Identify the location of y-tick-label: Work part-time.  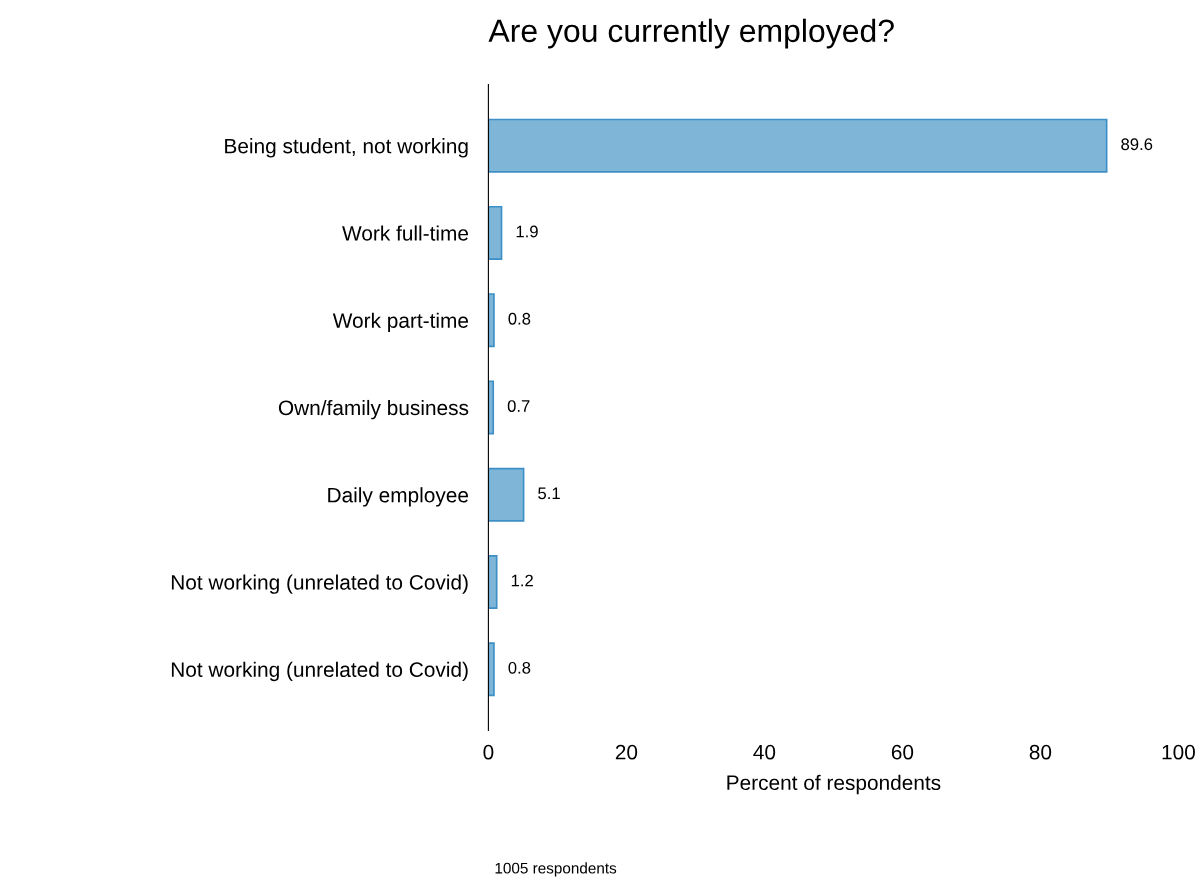
(400, 322).